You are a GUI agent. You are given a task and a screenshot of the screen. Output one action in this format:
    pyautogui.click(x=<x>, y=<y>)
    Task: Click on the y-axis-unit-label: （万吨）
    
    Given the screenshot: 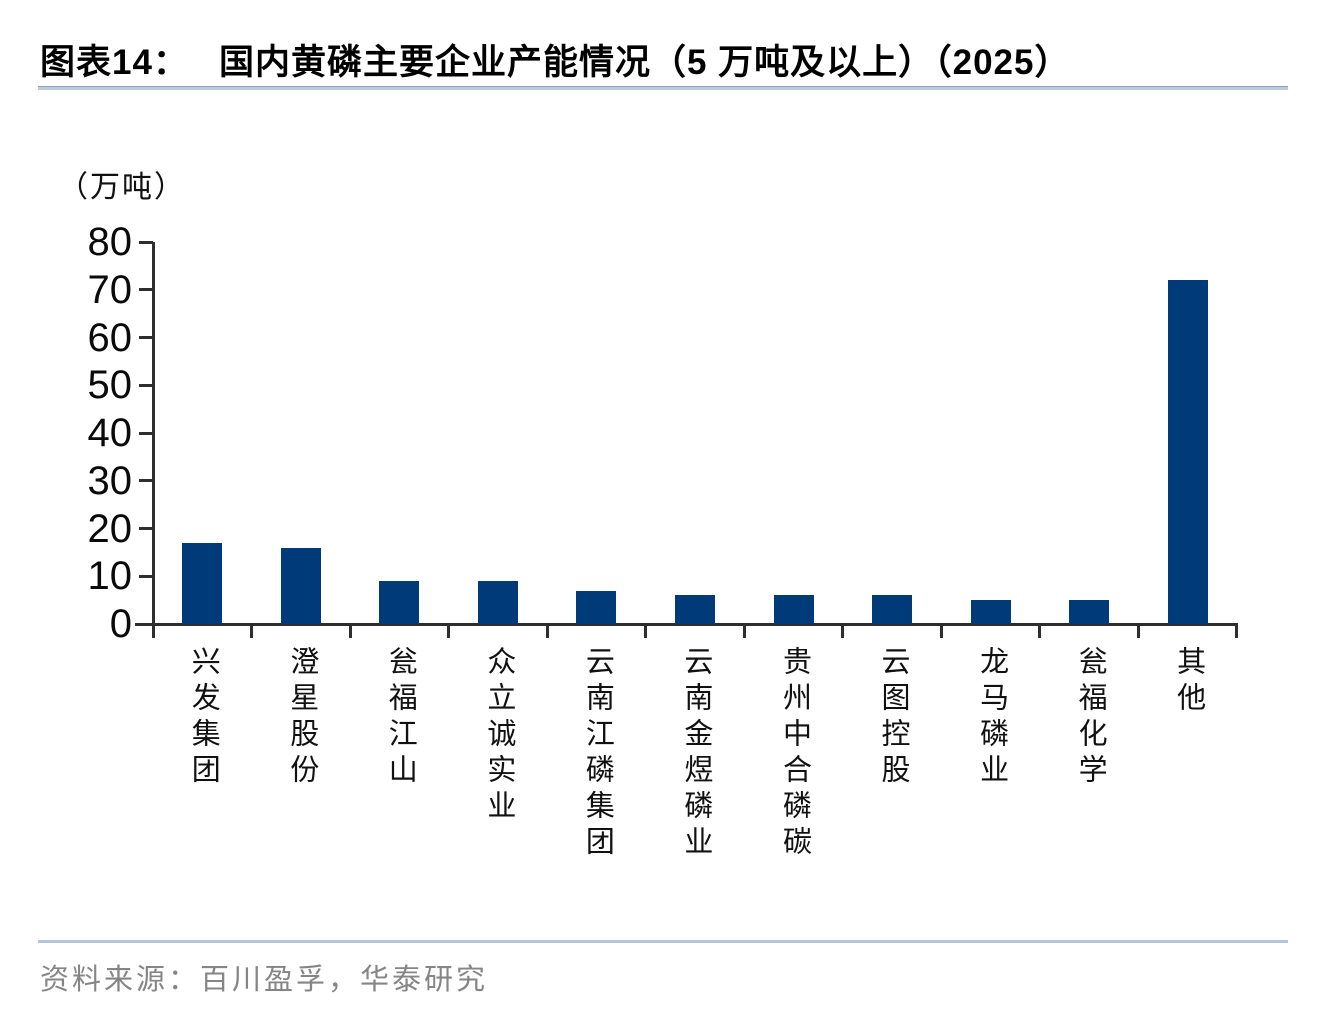 What is the action you would take?
    pyautogui.click(x=122, y=187)
    